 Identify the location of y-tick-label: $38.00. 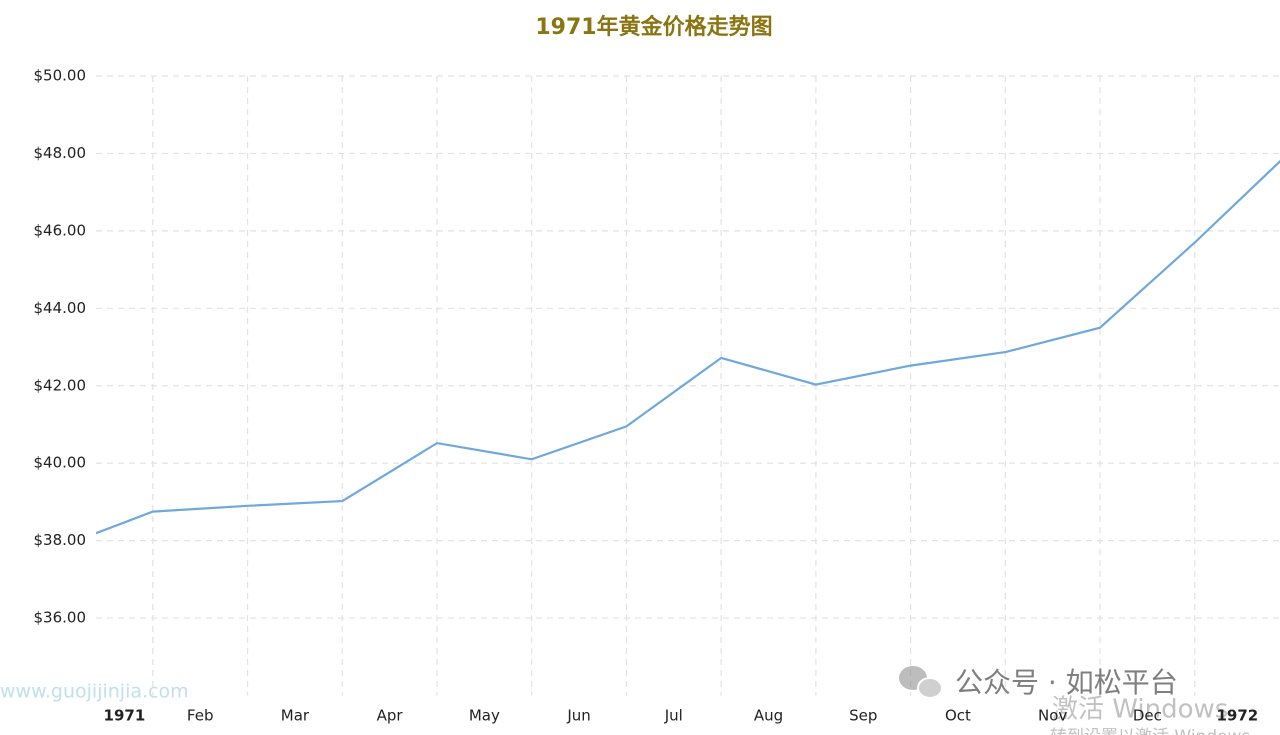
(60, 540).